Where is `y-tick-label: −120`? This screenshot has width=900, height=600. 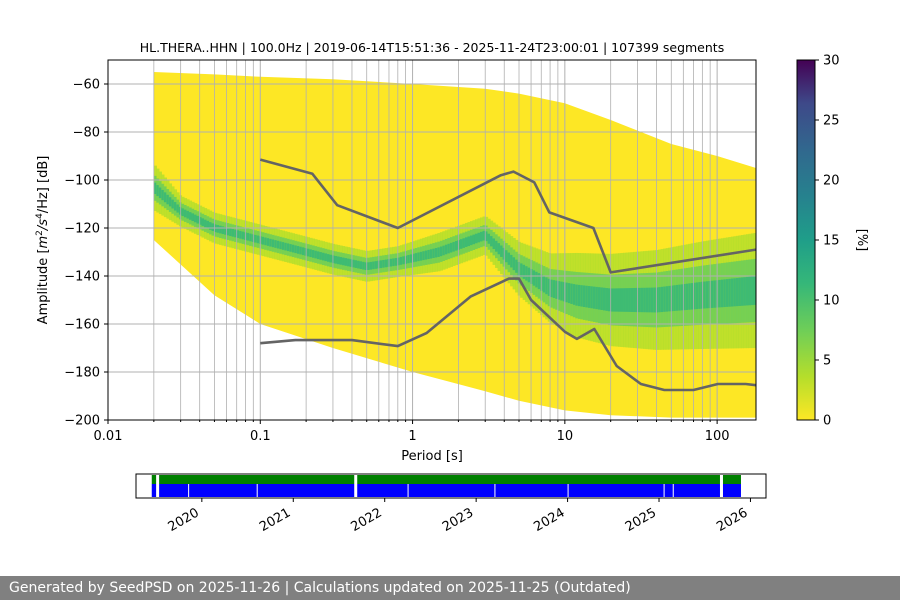 y-tick-label: −120 is located at coordinates (82, 229).